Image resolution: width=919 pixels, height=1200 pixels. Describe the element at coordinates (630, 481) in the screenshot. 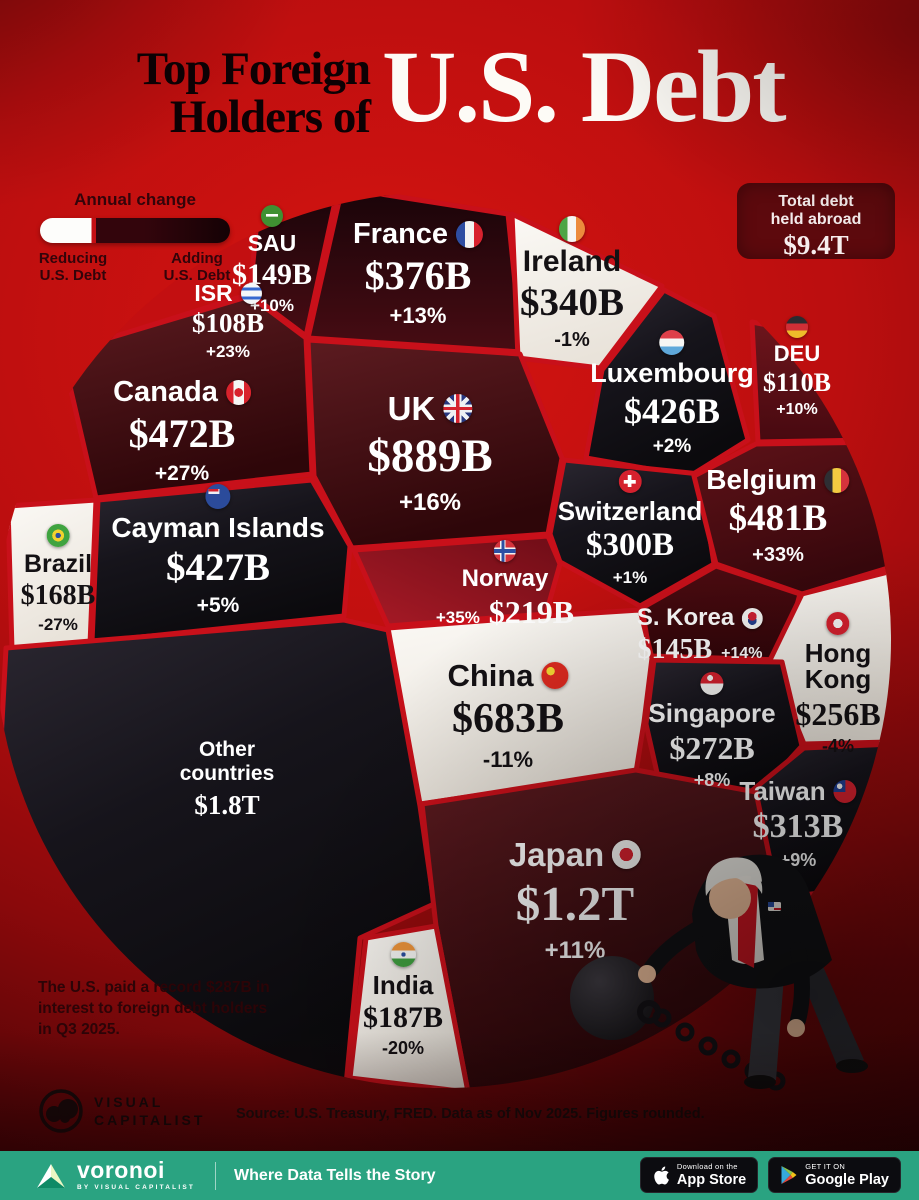

I see `flag-switzerland-icon` at that location.